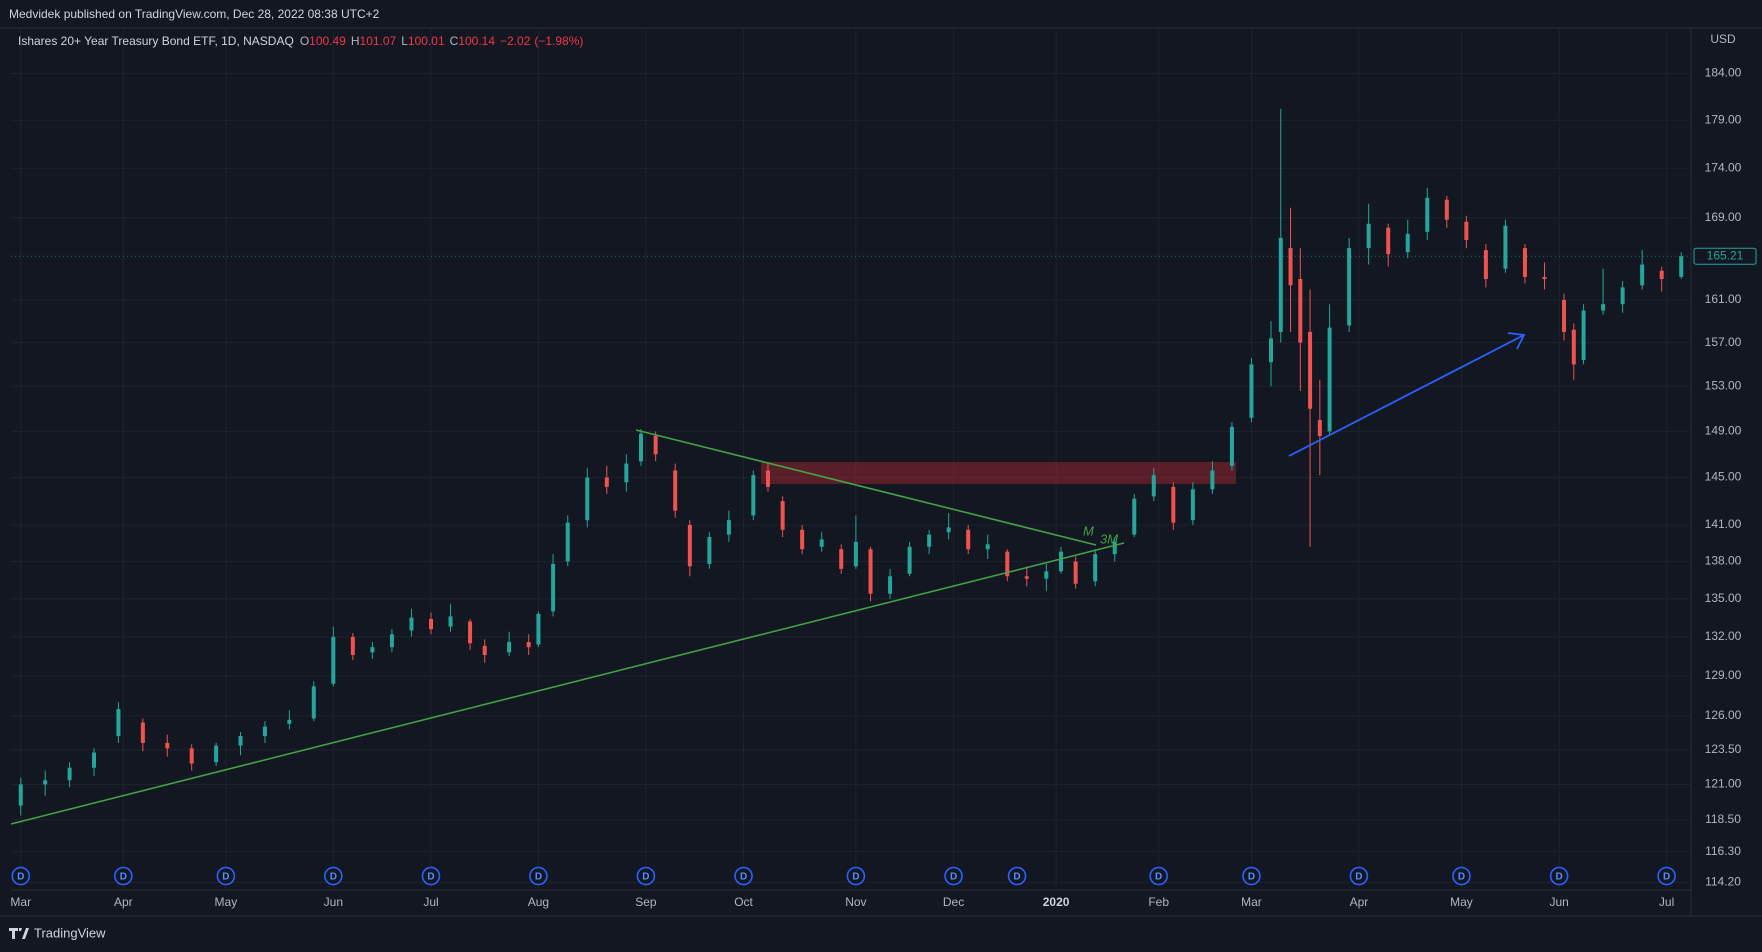  Describe the element at coordinates (1158, 902) in the screenshot. I see `x-tick-label: Feb` at that location.